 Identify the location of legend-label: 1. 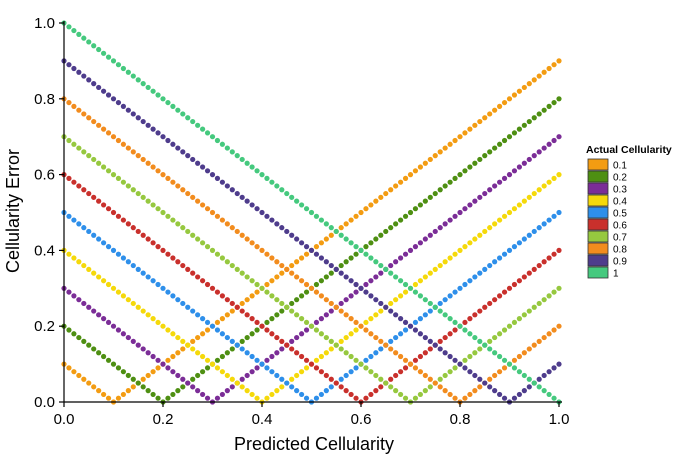
(616, 274).